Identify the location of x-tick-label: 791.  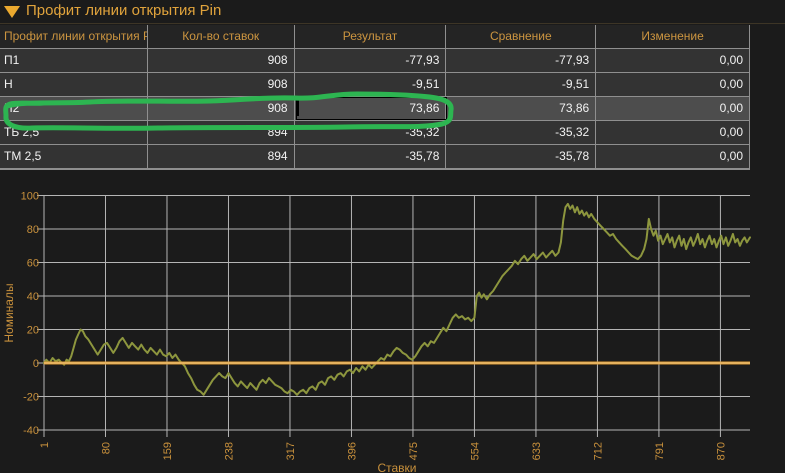
(660, 451).